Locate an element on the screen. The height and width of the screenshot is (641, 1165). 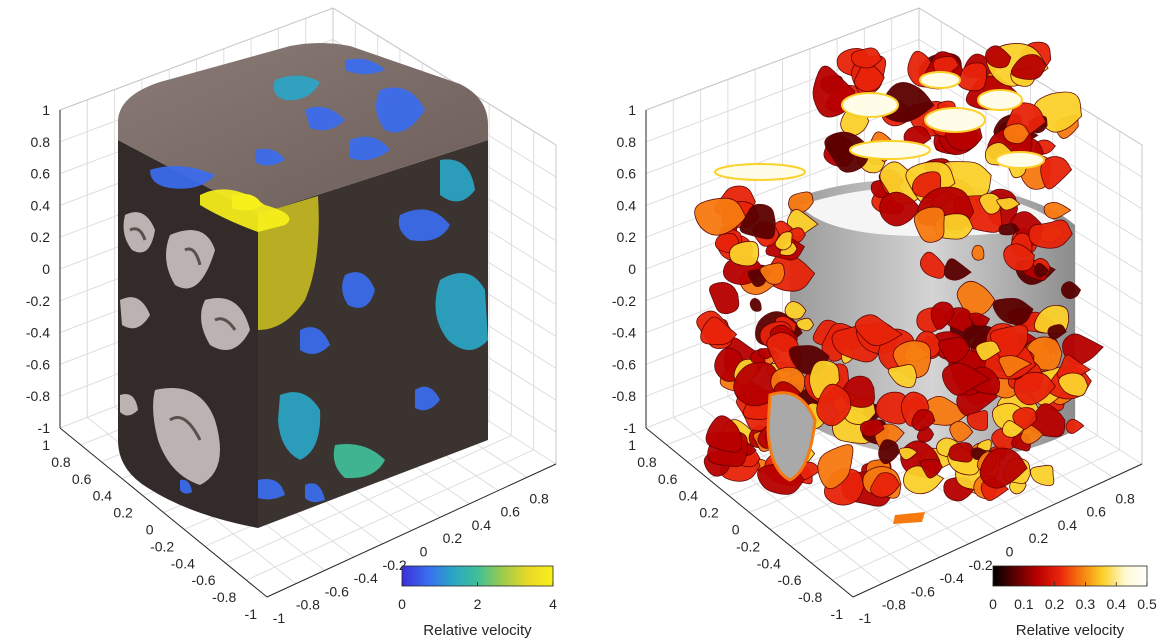
y-tick-label: -1 is located at coordinates (251, 614).